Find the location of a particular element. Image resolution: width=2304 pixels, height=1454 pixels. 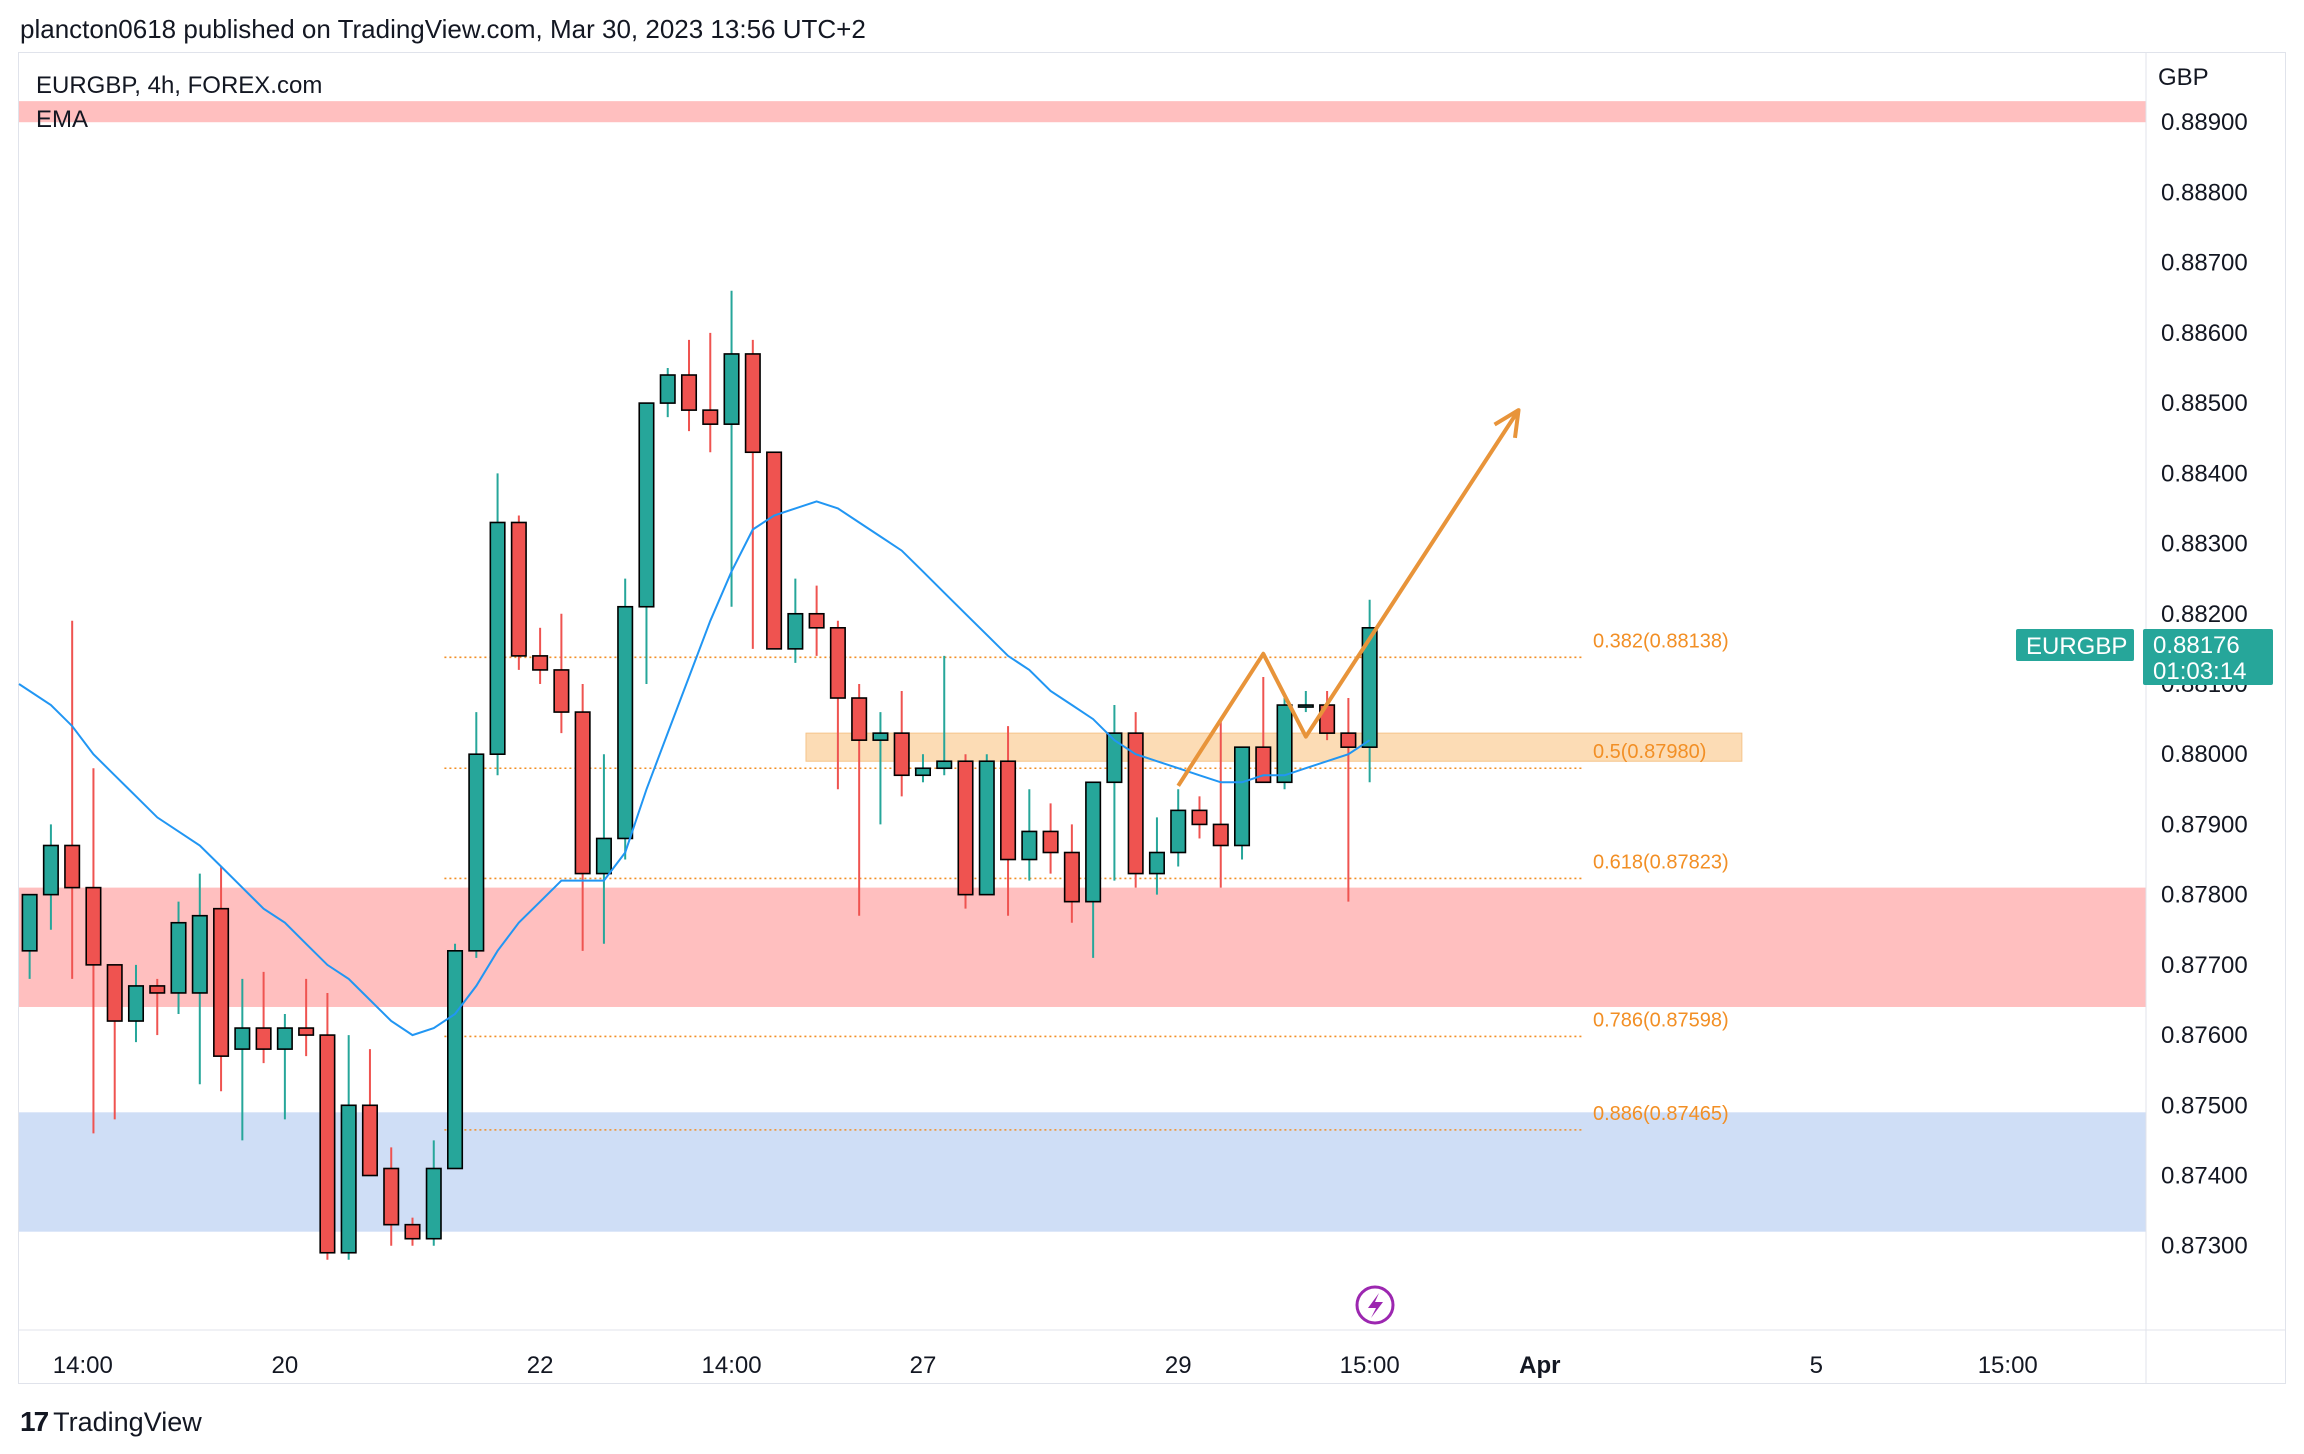

time-tick-label: Apr is located at coordinates (1539, 1365).